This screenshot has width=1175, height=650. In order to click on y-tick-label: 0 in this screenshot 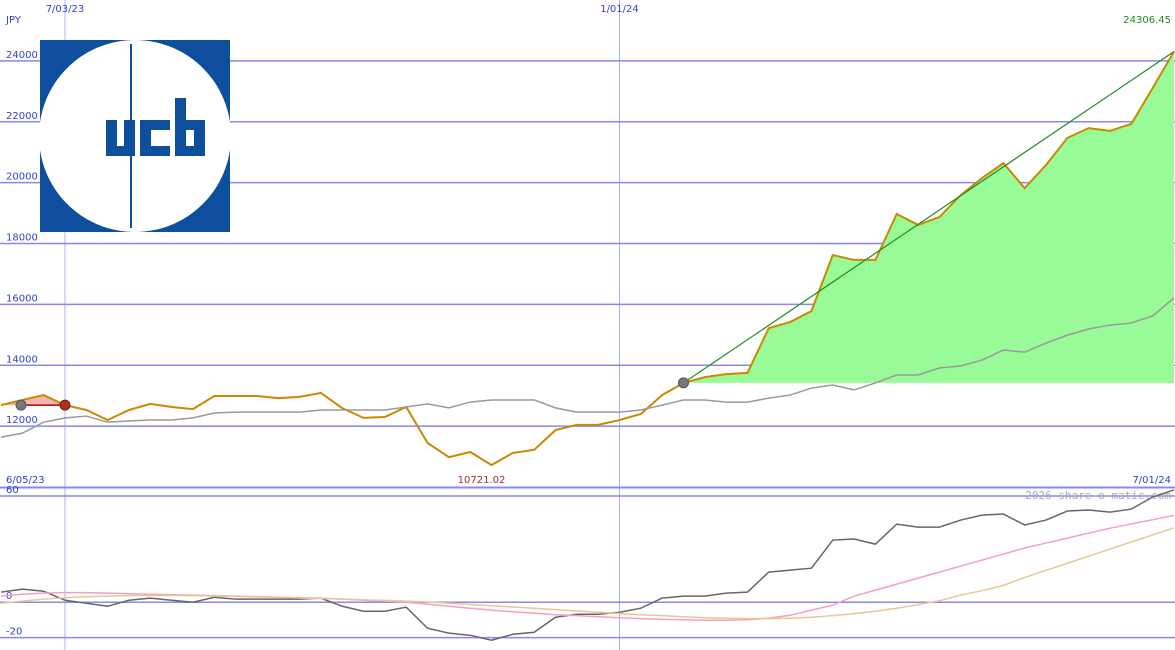, I will do `click(9, 596)`.